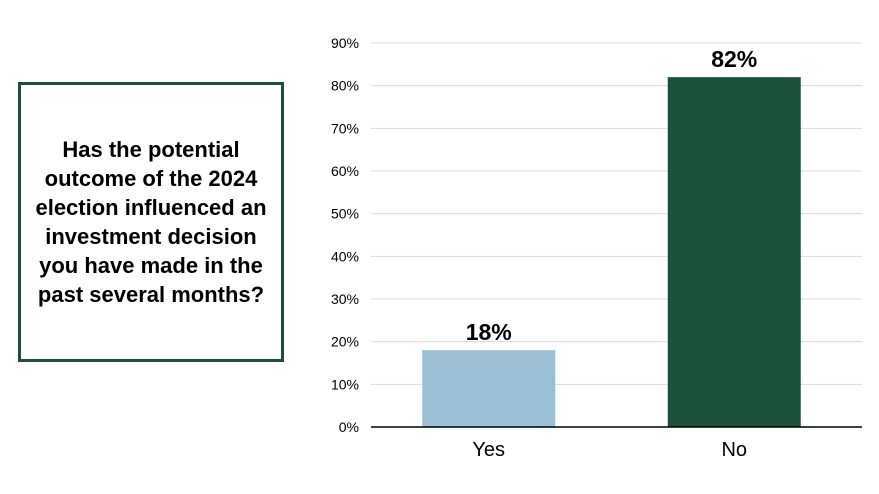 This screenshot has height=494, width=879. Describe the element at coordinates (345, 128) in the screenshot. I see `y-tick-label: 70%` at that location.